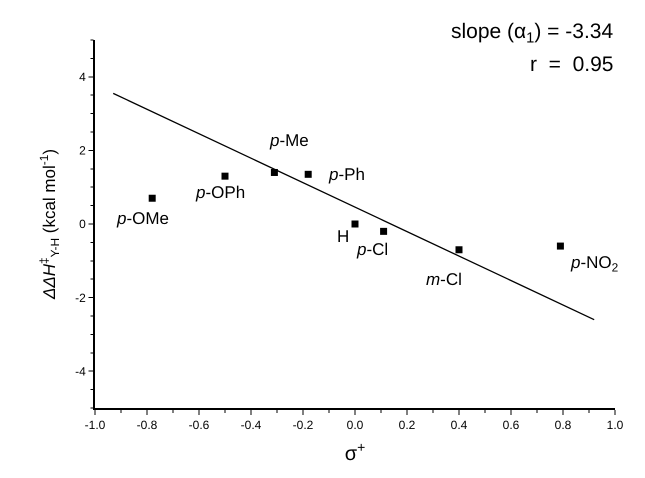  Describe the element at coordinates (372, 249) in the screenshot. I see `annotation: p-Cl` at that location.